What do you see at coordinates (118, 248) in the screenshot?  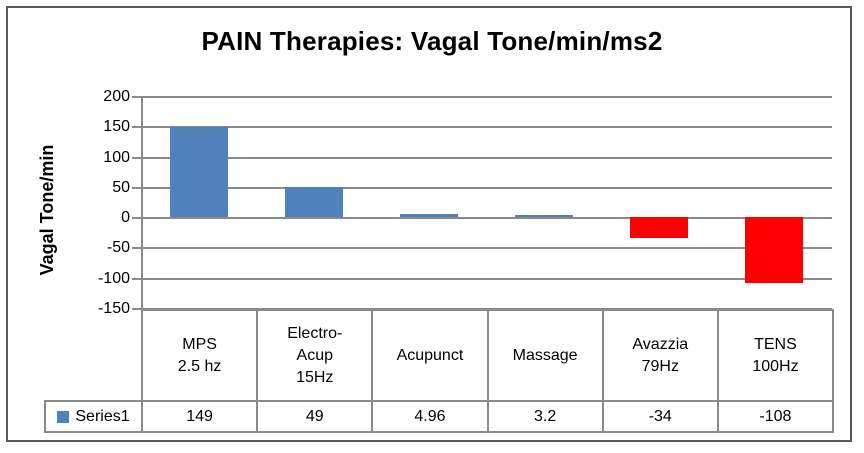 I see `y-axis-tick-label: -50` at bounding box center [118, 248].